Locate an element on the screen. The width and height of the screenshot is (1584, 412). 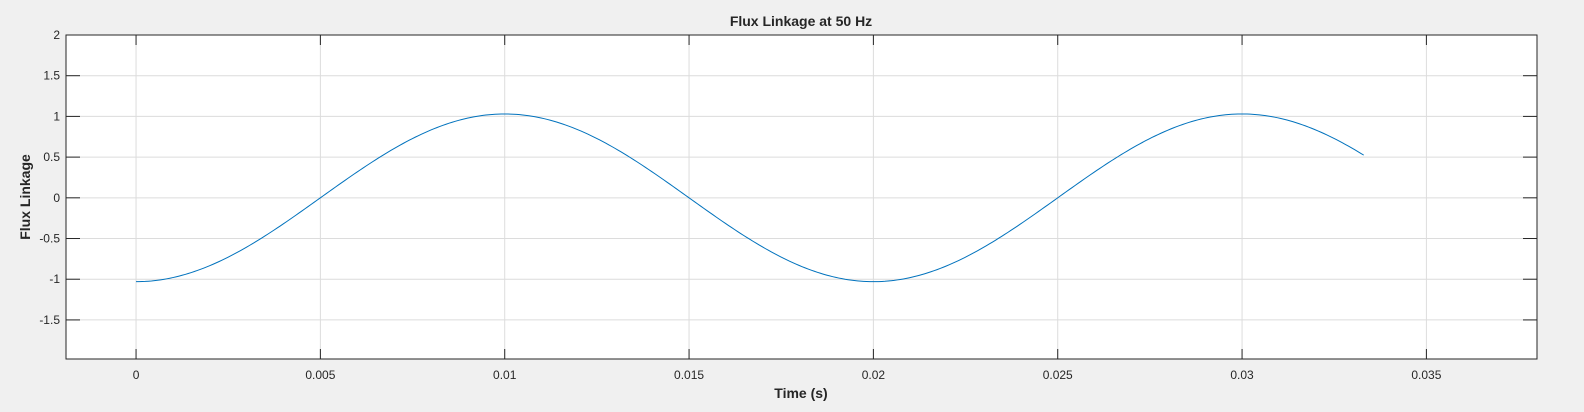
y-axis-label: Flux Linkage is located at coordinates (25, 197).